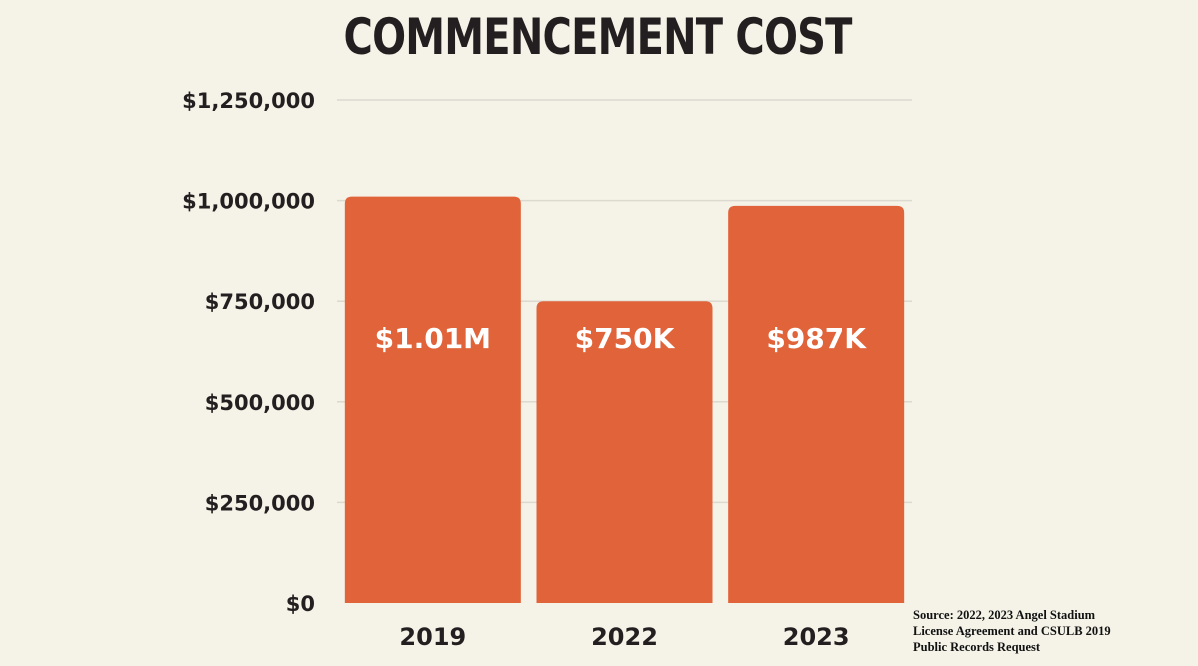 Image resolution: width=1198 pixels, height=666 pixels. What do you see at coordinates (816, 637) in the screenshot?
I see `x-category-label: 2023` at bounding box center [816, 637].